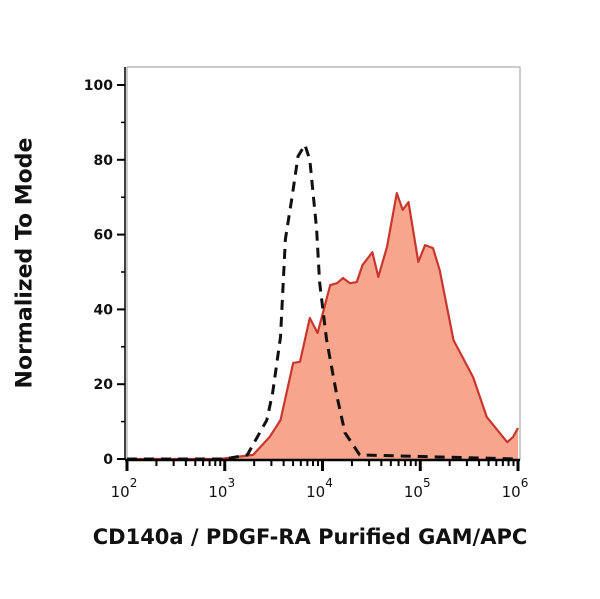 This screenshot has width=600, height=599. What do you see at coordinates (104, 385) in the screenshot?
I see `y-tick-label: 20` at bounding box center [104, 385].